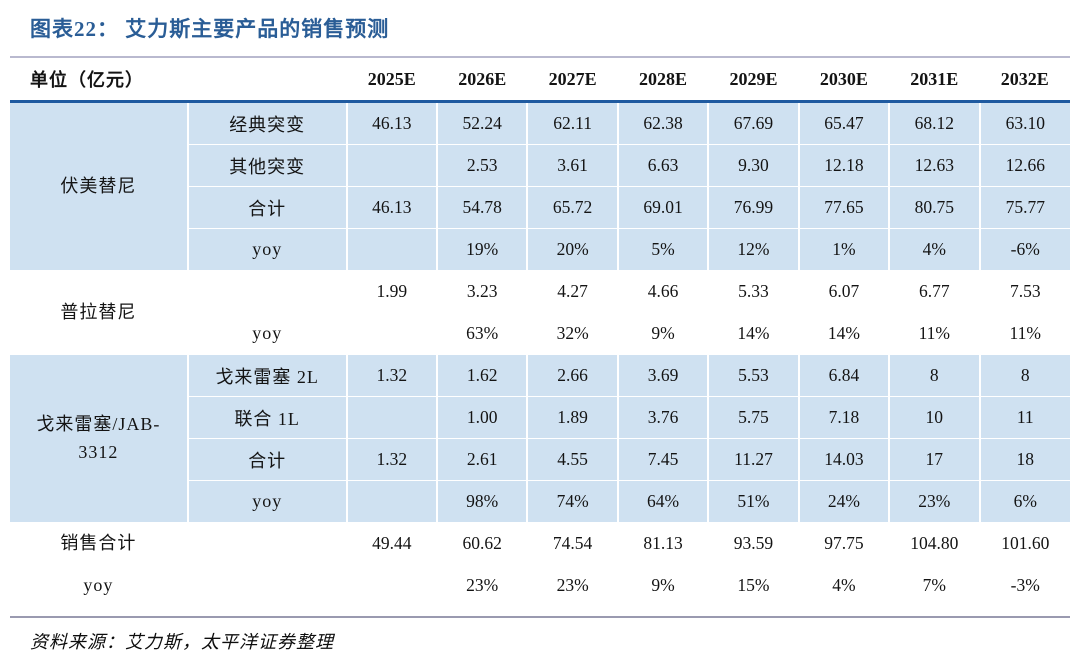  I want to click on source-note: 资料来源：艾力斯，太平洋证券整理, so click(182, 642).